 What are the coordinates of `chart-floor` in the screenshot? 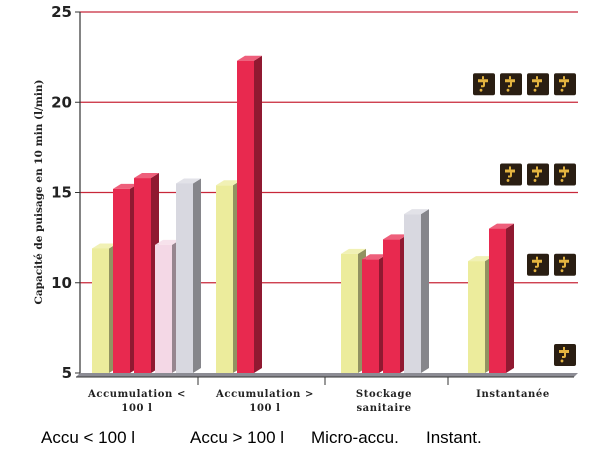 It's located at (327, 375).